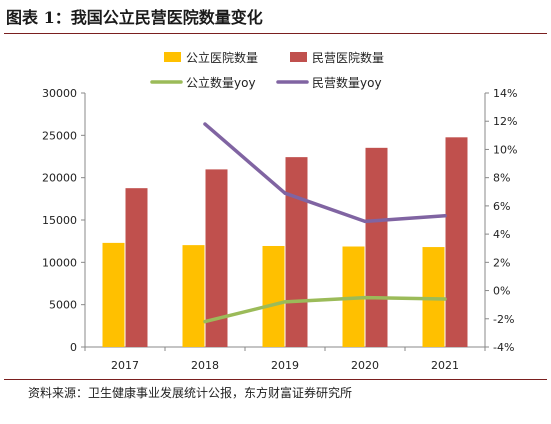 The height and width of the screenshot is (424, 551). Describe the element at coordinates (59, 93) in the screenshot. I see `y-left-tick-label: 30000` at that location.